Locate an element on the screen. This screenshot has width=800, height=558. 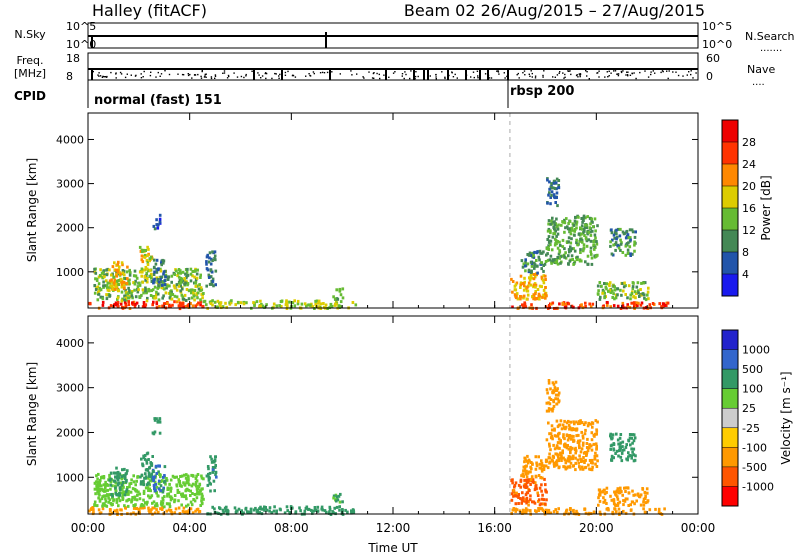
power-colorbar-label: 28 is located at coordinates (749, 142).